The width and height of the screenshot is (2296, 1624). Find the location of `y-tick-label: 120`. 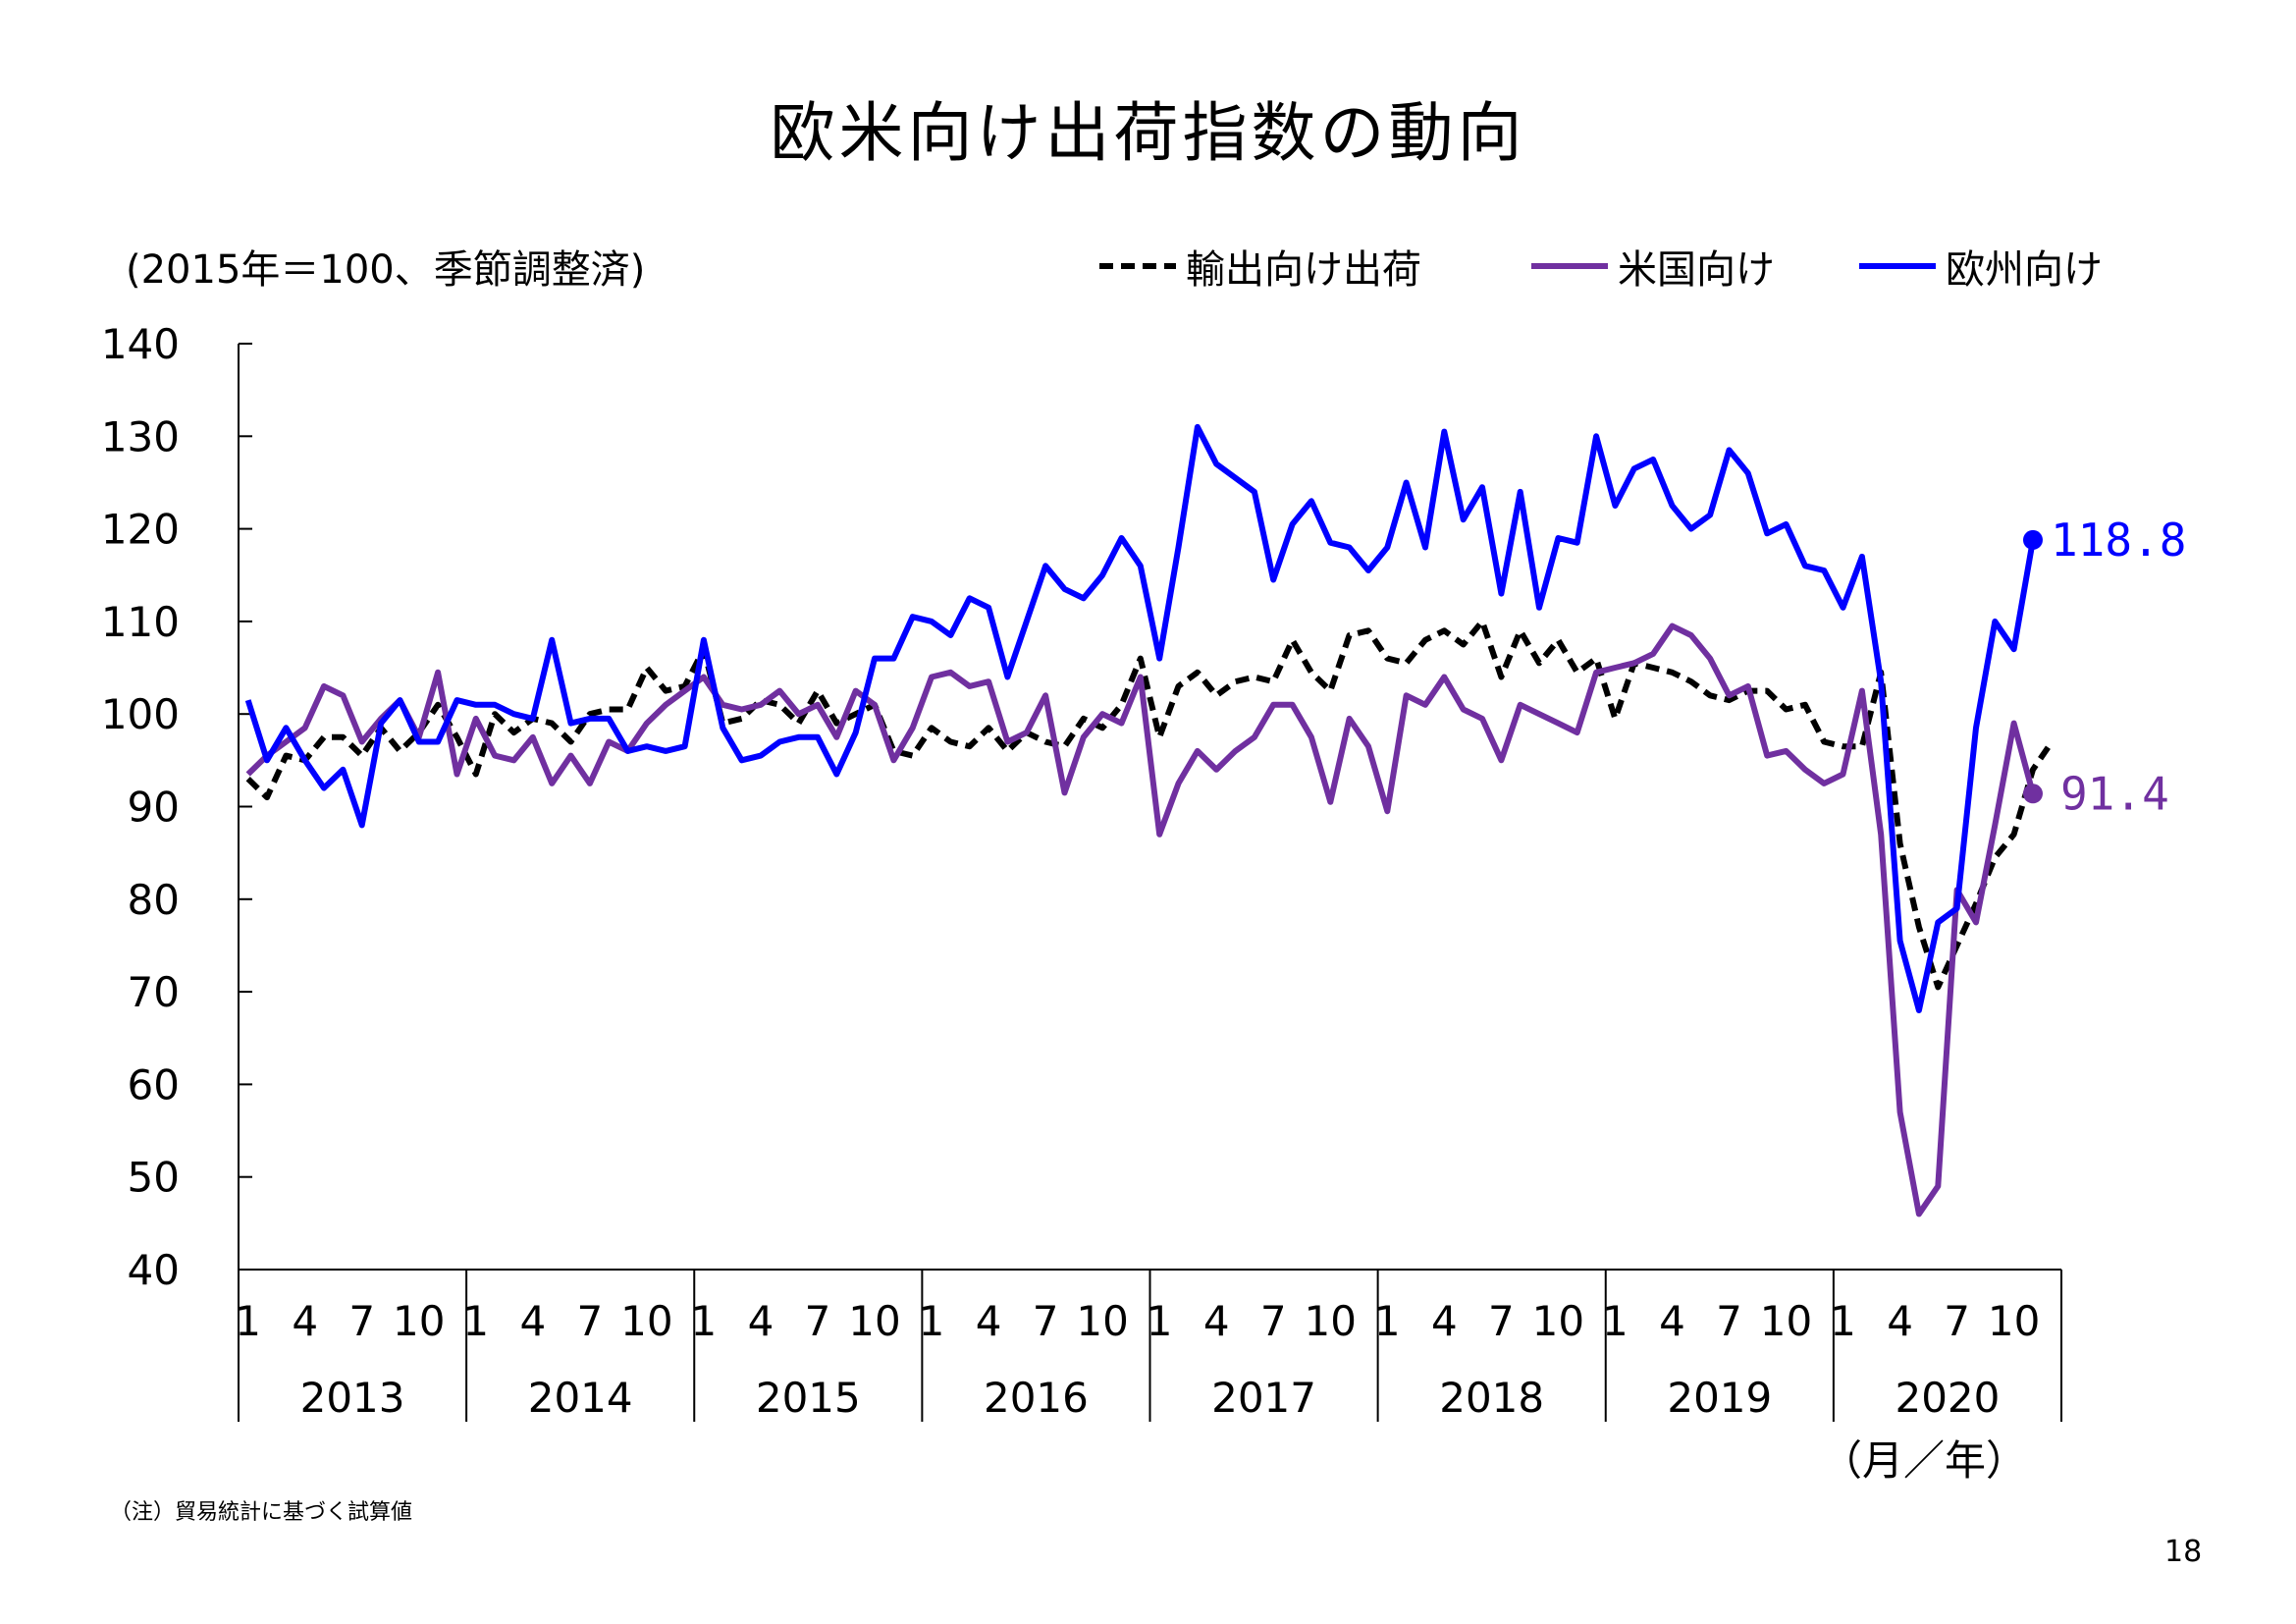

y-tick-label: 120 is located at coordinates (140, 530).